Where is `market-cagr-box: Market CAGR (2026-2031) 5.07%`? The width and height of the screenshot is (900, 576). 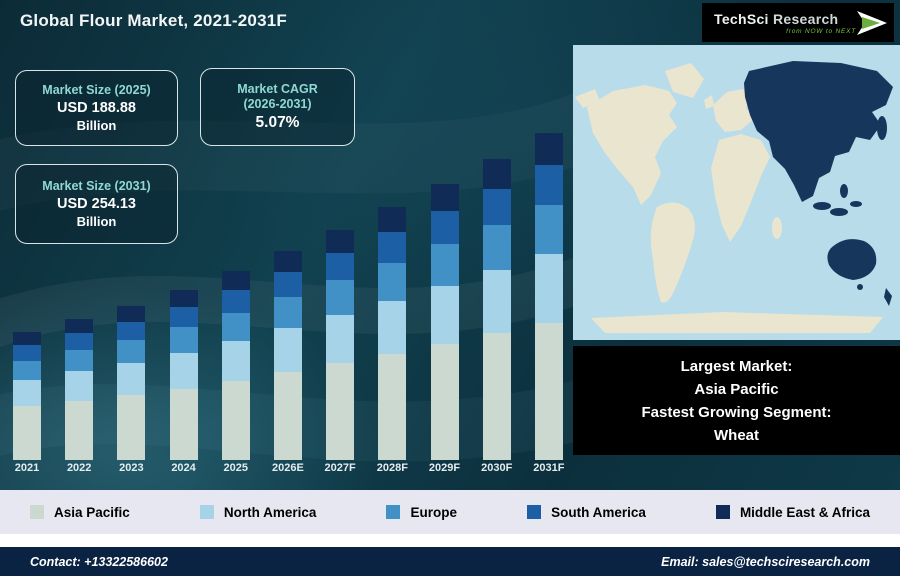 market-cagr-box: Market CAGR (2026-2031) 5.07% is located at coordinates (277, 107).